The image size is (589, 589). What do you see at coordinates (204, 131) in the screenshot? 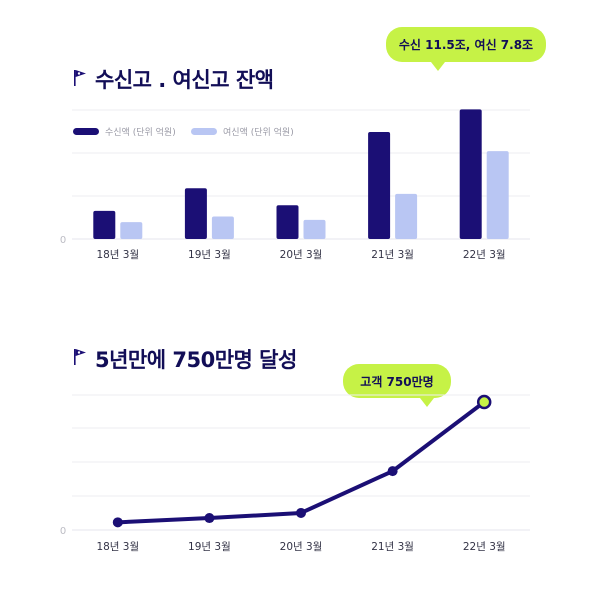
I see `legend-swatch-loan` at bounding box center [204, 131].